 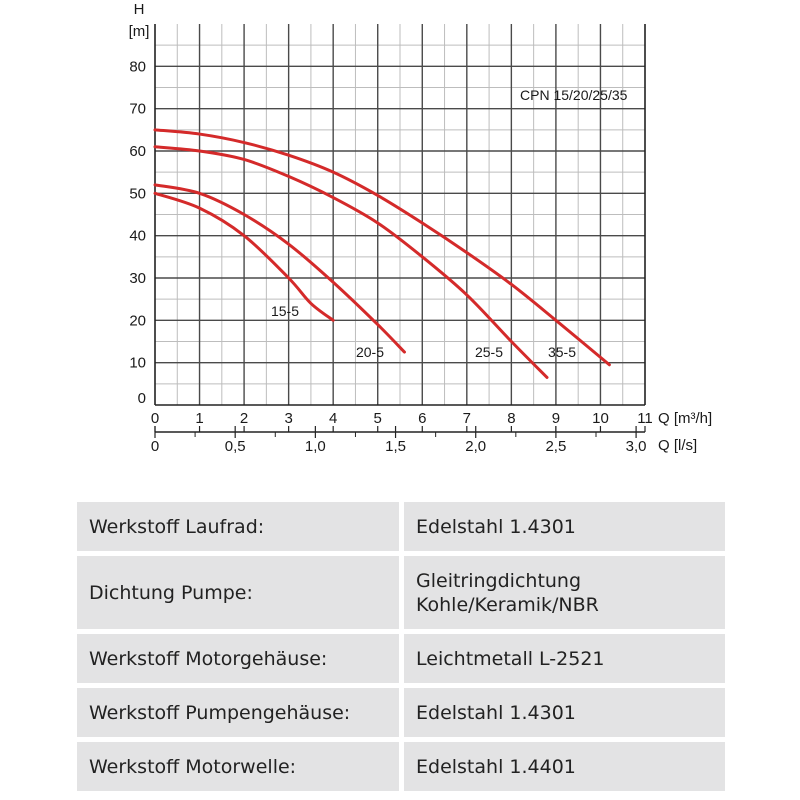 I want to click on spec-label: Dichtung Pumpe:, so click(x=240, y=592).